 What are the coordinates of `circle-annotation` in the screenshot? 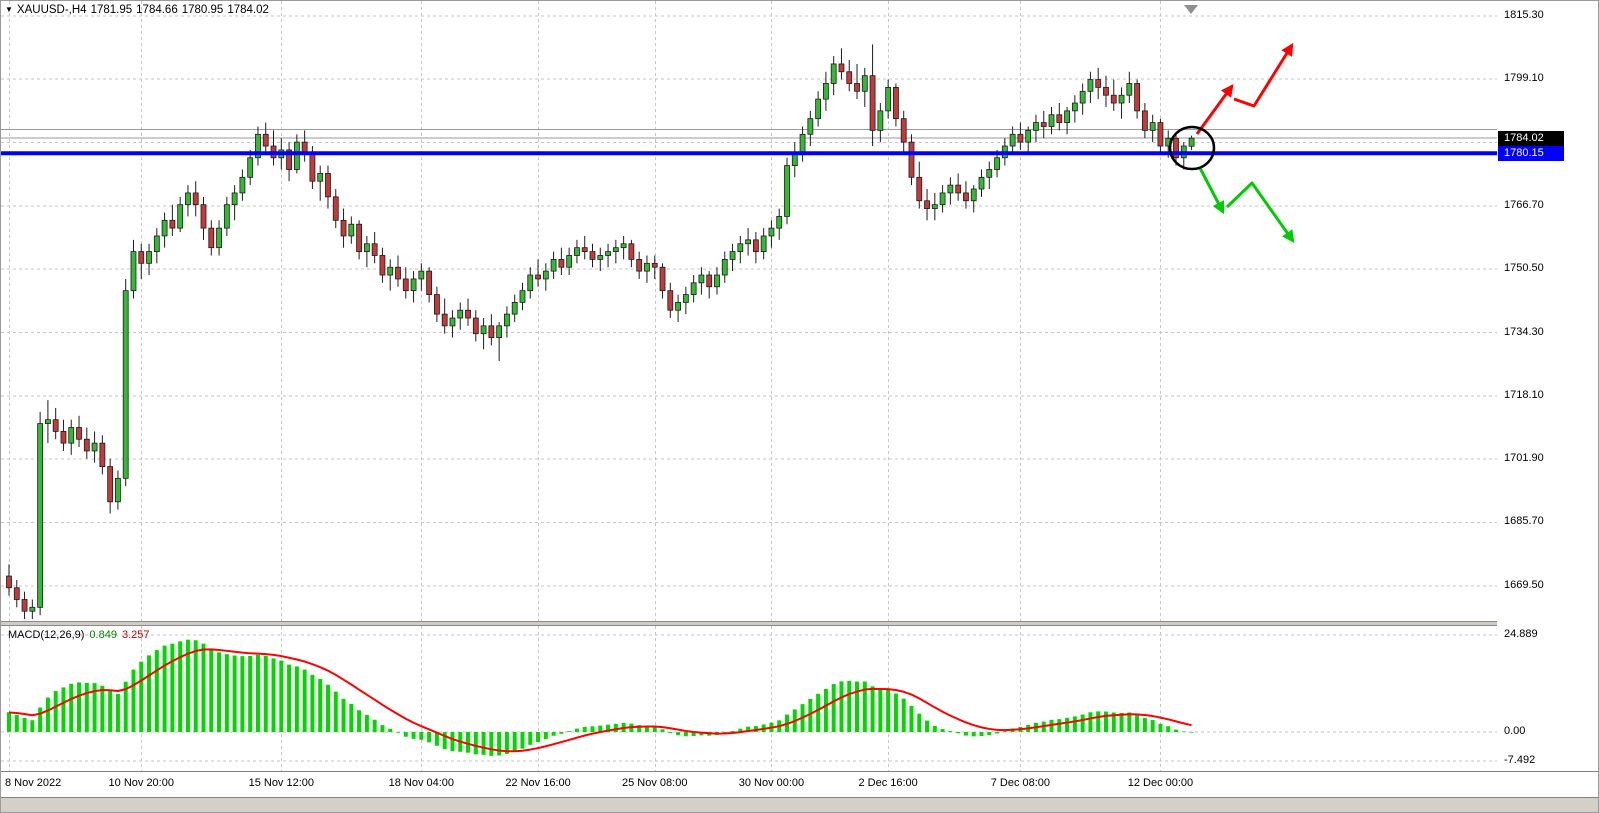 It's located at (1192, 148).